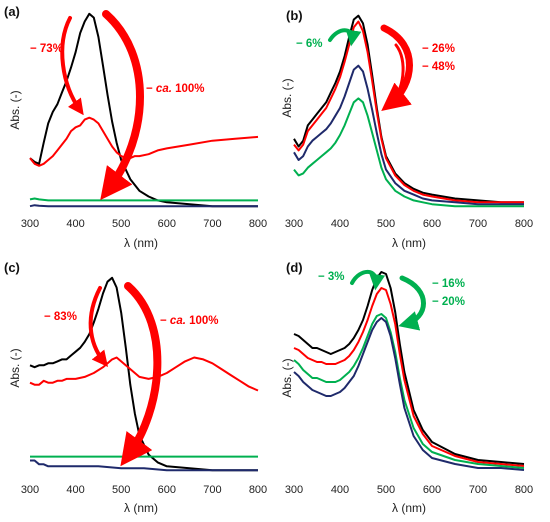 The height and width of the screenshot is (522, 550). Describe the element at coordinates (175, 89) in the screenshot. I see `annotation-a-2: − ca. 100%` at that location.